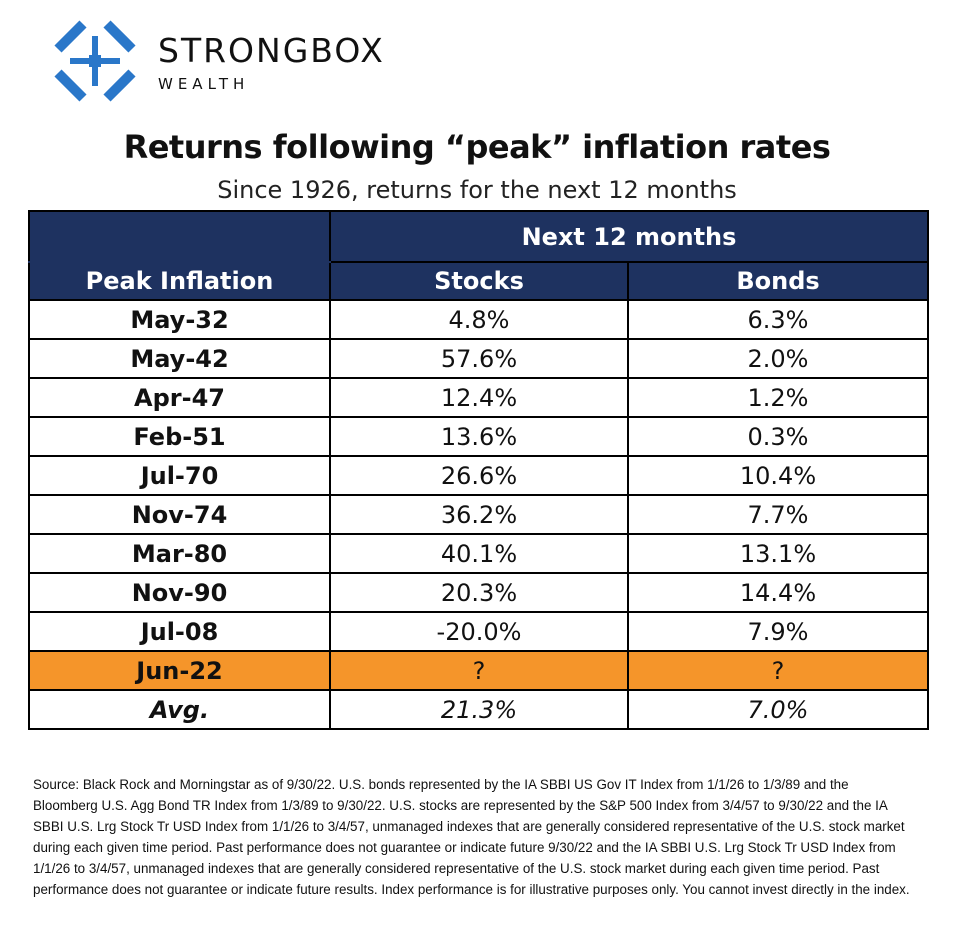 The width and height of the screenshot is (954, 943). I want to click on stocks-return: 57.6%, so click(479, 358).